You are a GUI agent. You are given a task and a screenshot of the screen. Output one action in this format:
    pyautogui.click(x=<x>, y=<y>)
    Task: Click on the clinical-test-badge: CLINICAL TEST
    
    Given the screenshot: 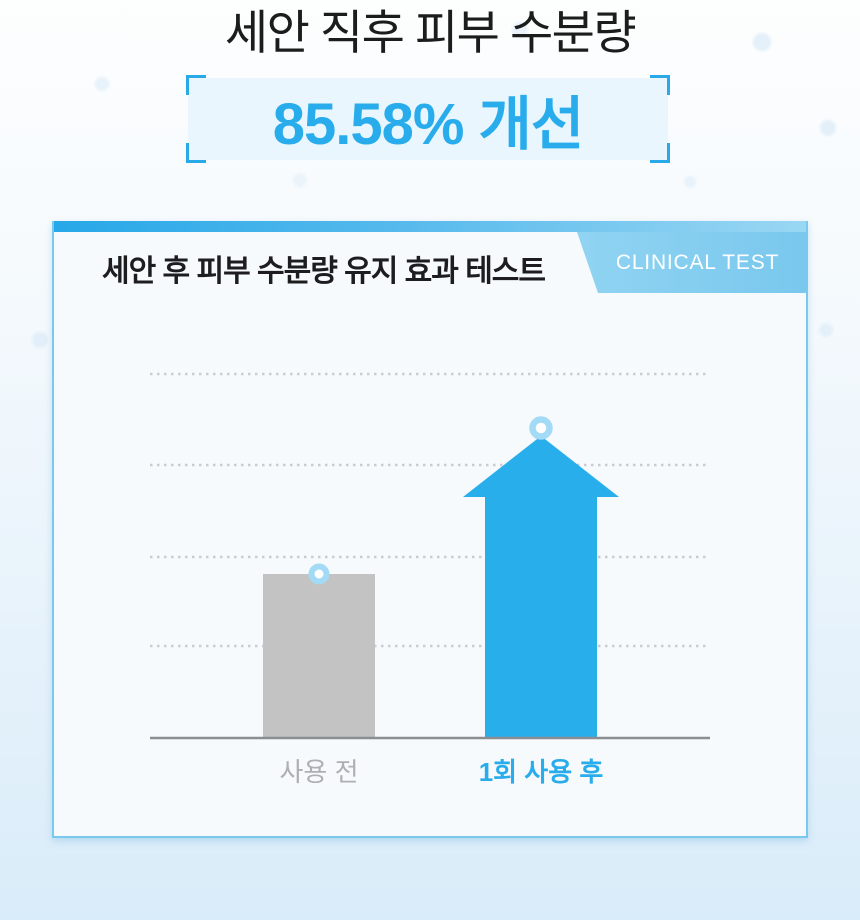 What is the action you would take?
    pyautogui.click(x=691, y=262)
    